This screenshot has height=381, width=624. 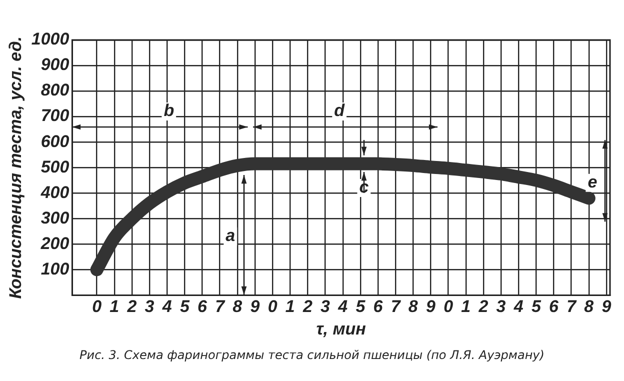 I want to click on x-axis-title: τ, мин, so click(x=341, y=328).